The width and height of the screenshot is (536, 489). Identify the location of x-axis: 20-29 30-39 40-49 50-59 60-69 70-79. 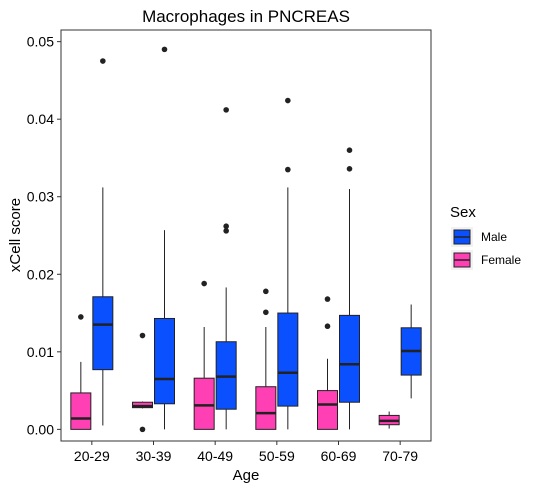
(246, 452).